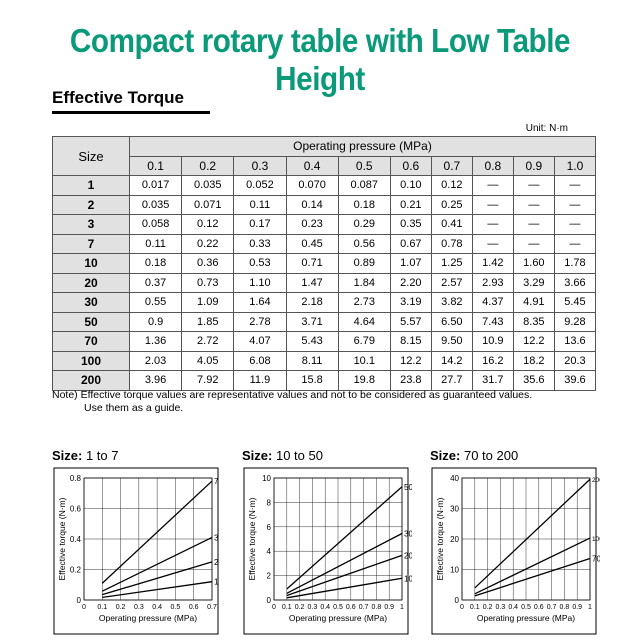 The image size is (640, 640). Describe the element at coordinates (410, 243) in the screenshot. I see `torque-cell: 0.67` at that location.